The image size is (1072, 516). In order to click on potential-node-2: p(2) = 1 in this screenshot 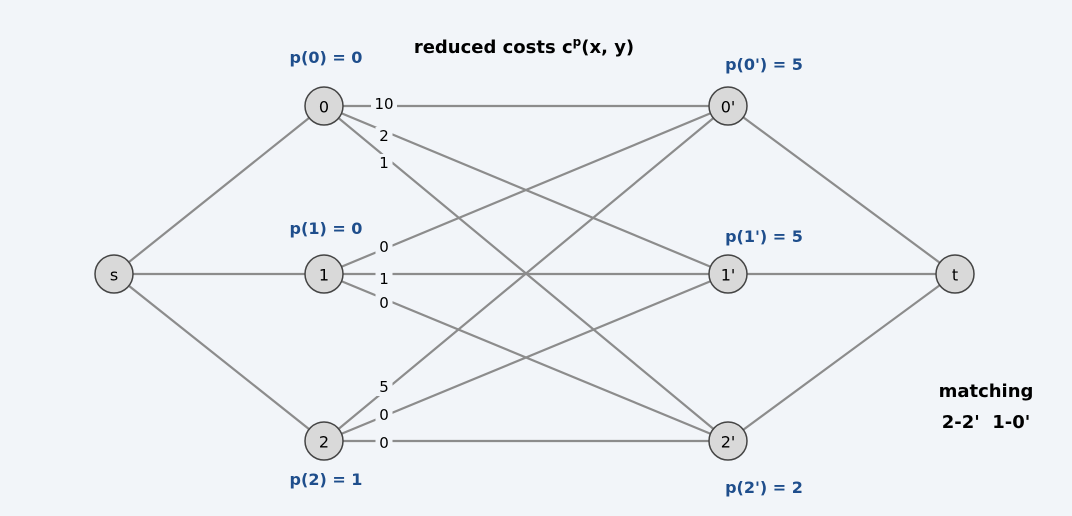, I will do `click(326, 479)`.